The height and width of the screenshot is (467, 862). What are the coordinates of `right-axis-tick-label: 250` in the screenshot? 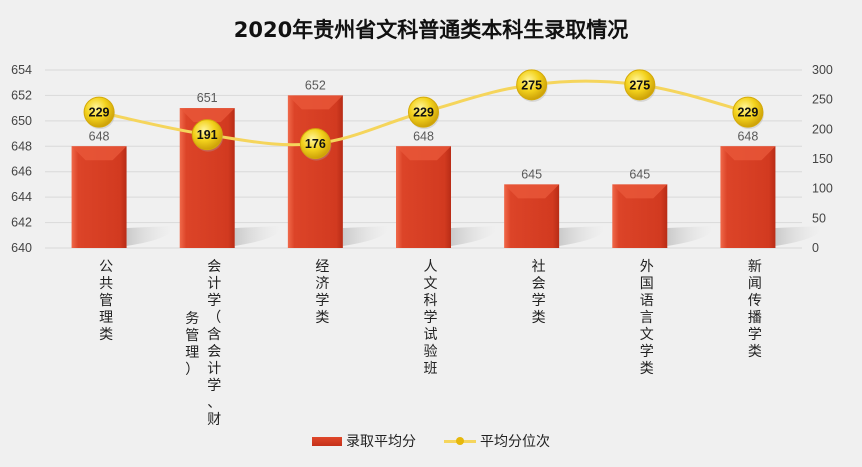 It's located at (822, 100).